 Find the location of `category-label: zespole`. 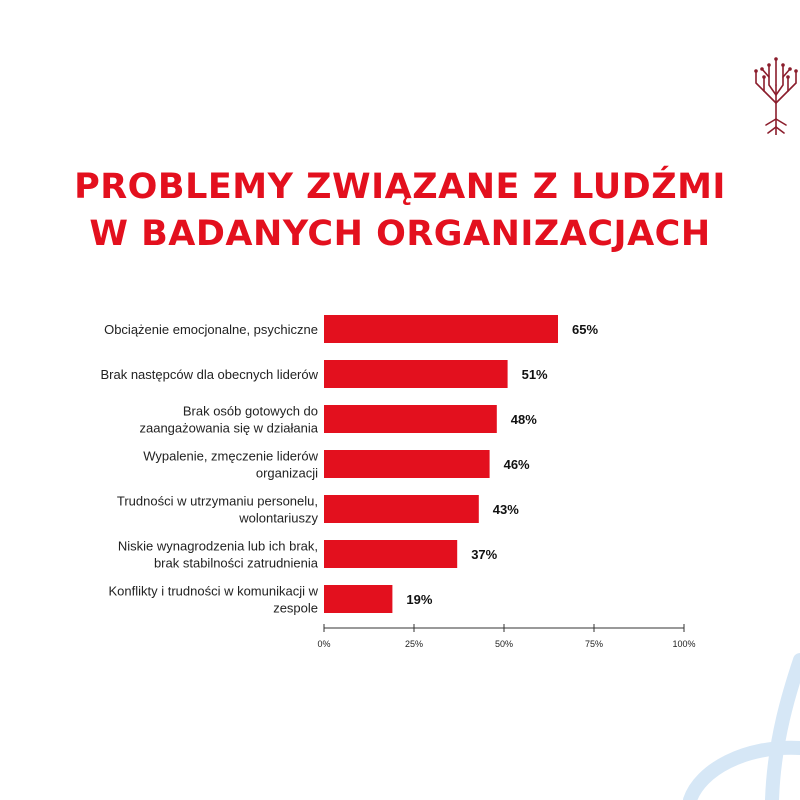

category-label: zespole is located at coordinates (295, 608).